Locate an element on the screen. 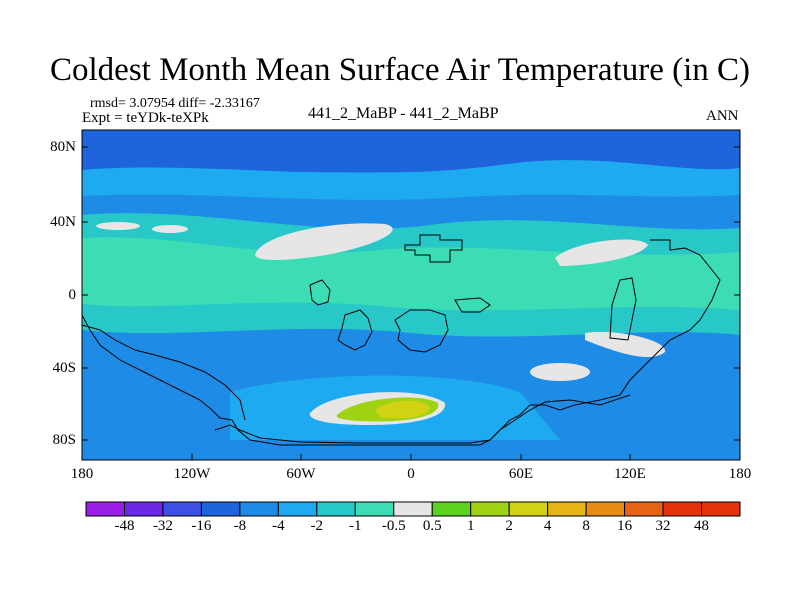 This screenshot has width=800, height=600. white-patch-west is located at coordinates (118, 226).